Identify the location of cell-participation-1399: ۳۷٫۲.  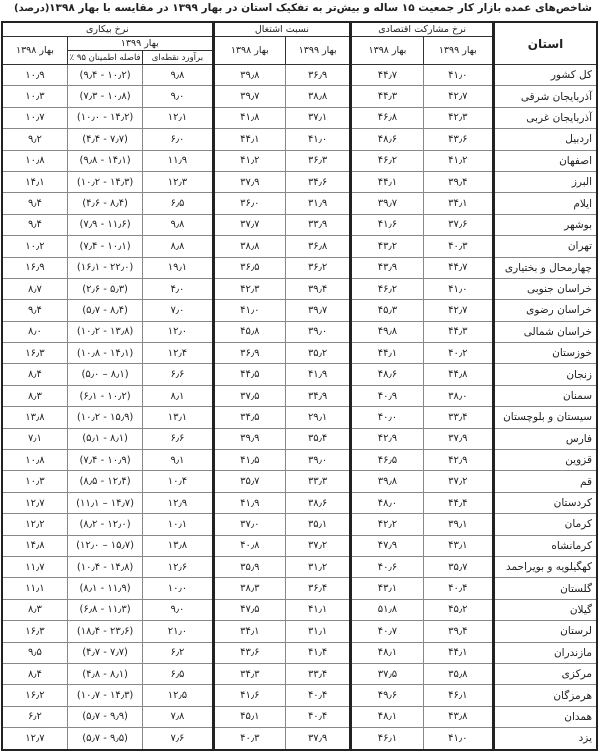
(458, 481).